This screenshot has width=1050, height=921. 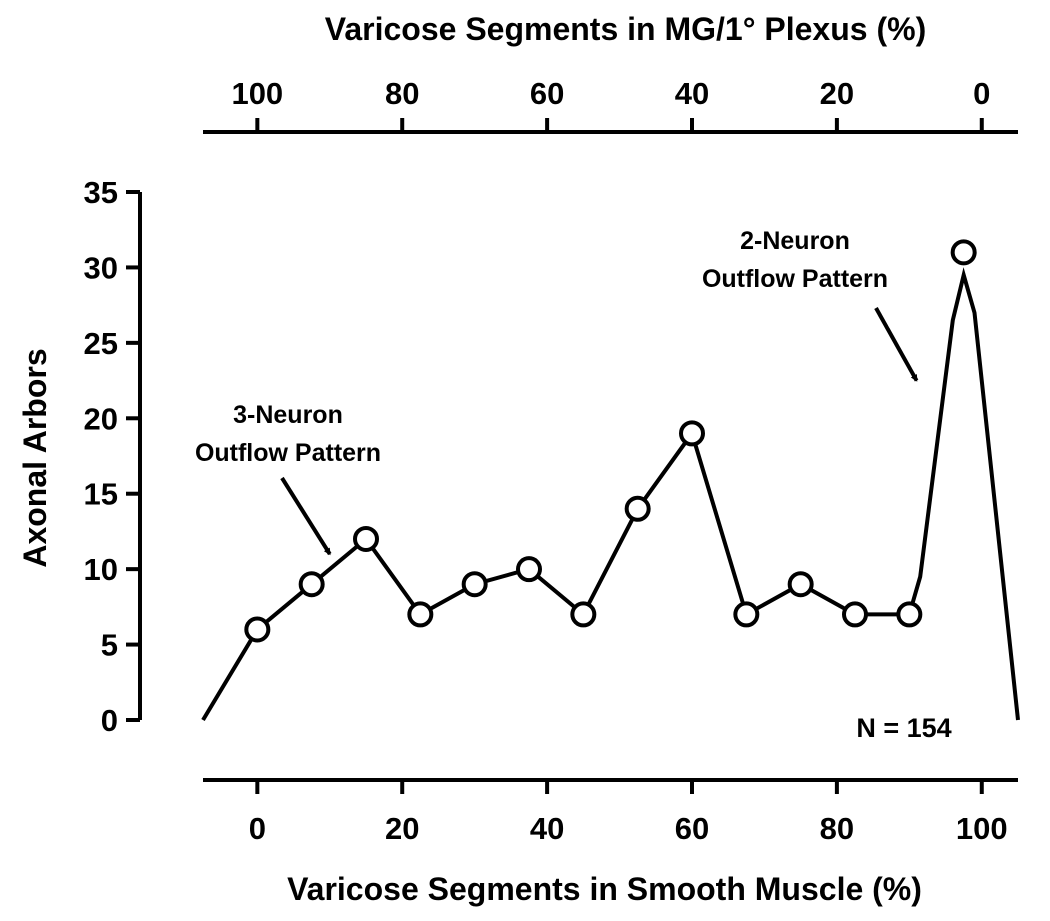 I want to click on x-tick-label: 60, so click(x=692, y=828).